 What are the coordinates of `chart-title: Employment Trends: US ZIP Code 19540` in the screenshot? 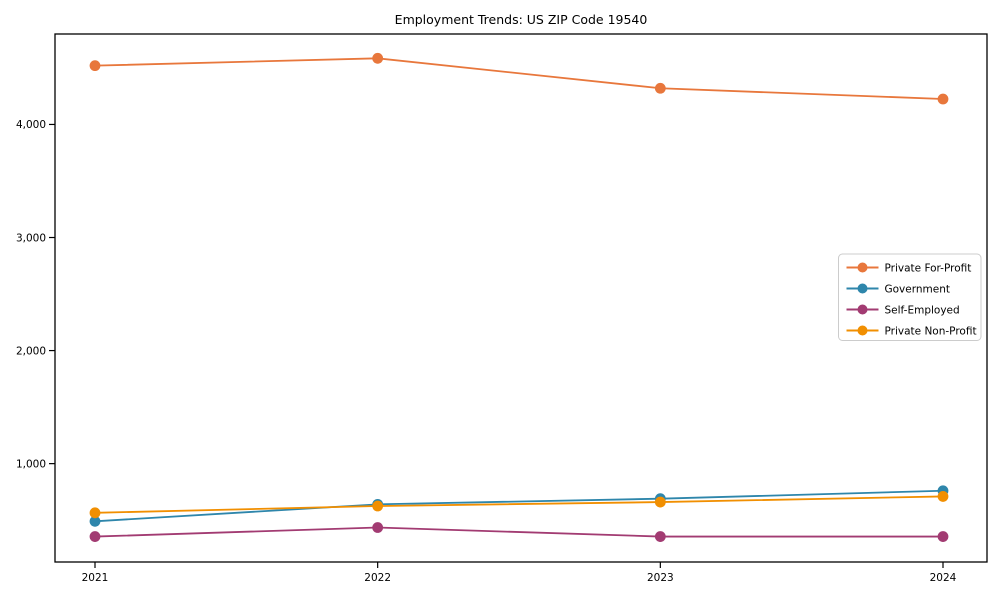 It's located at (521, 19).